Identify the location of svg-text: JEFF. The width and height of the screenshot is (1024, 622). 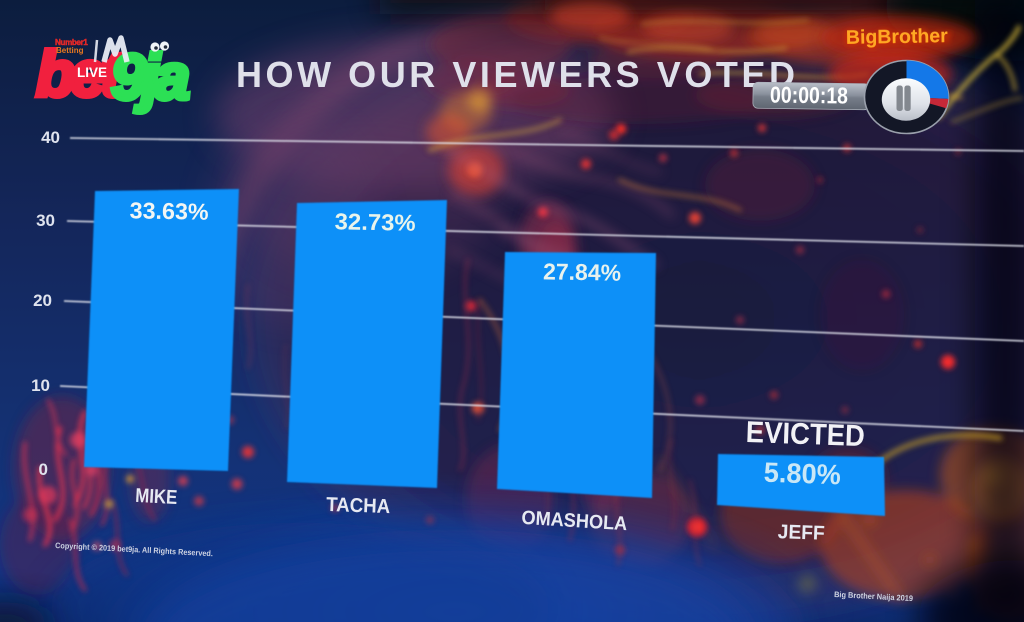
(801, 533).